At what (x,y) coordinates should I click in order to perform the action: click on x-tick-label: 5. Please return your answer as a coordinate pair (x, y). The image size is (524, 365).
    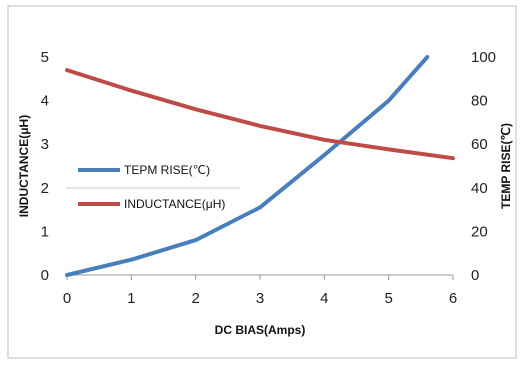
    Looking at the image, I should click on (388, 298).